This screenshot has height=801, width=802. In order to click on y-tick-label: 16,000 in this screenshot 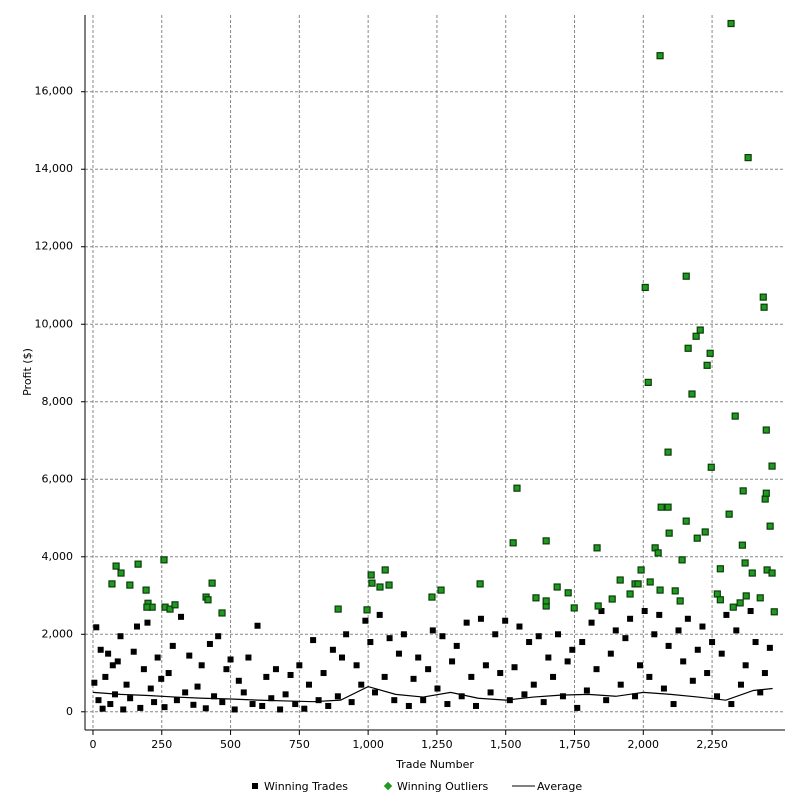, I will do `click(54, 91)`.